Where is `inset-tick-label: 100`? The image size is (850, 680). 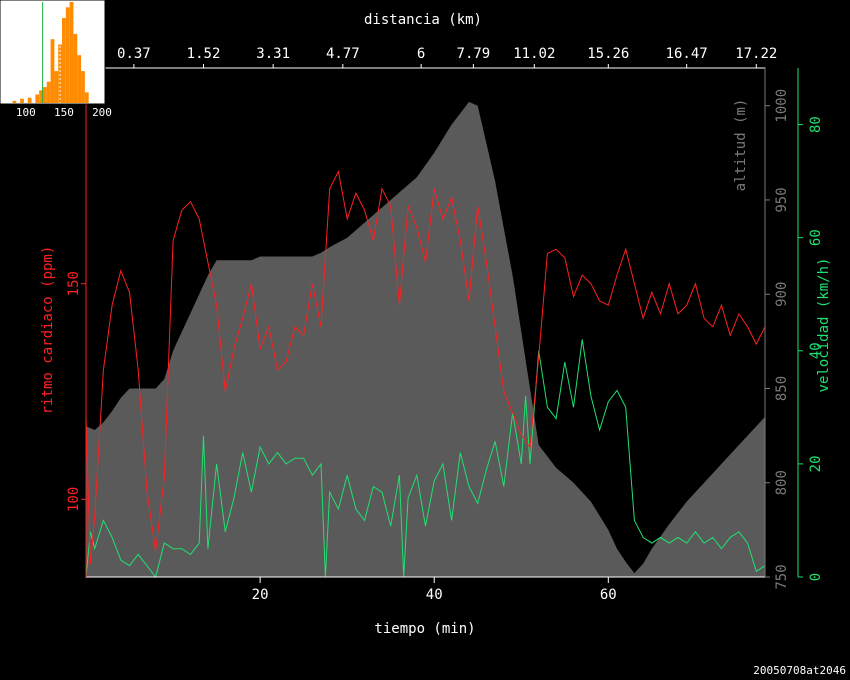 inset-tick-label: 100 is located at coordinates (26, 112).